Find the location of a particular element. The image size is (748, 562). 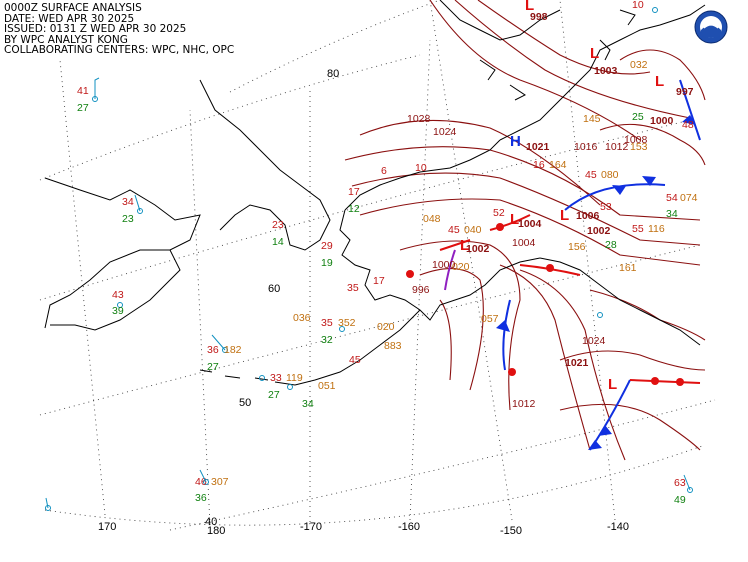

station-pressure: 307 is located at coordinates (220, 482).